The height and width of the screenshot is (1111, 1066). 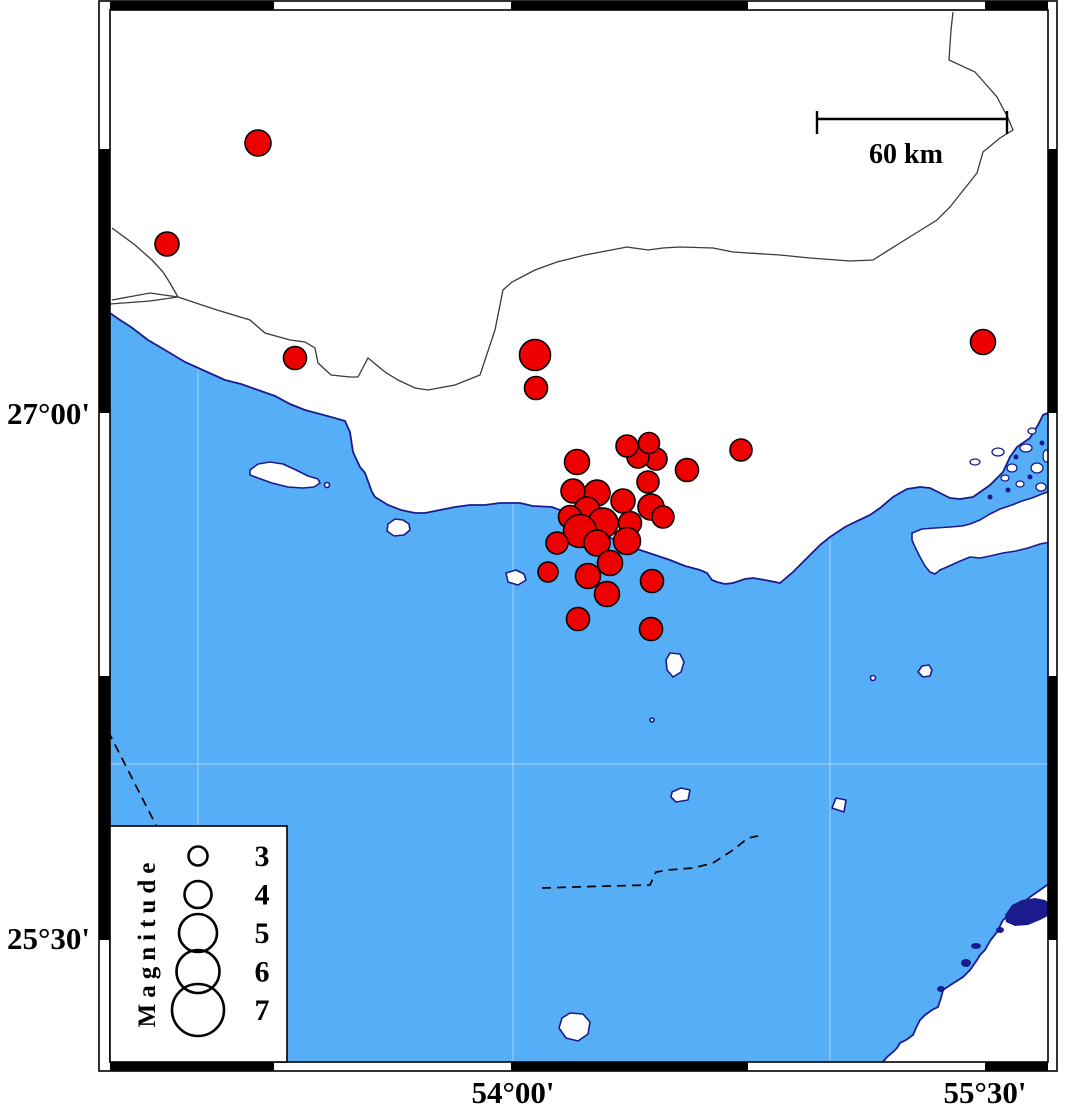 I want to click on axis-label-lon-5530: 55°30', so click(x=984, y=1092).